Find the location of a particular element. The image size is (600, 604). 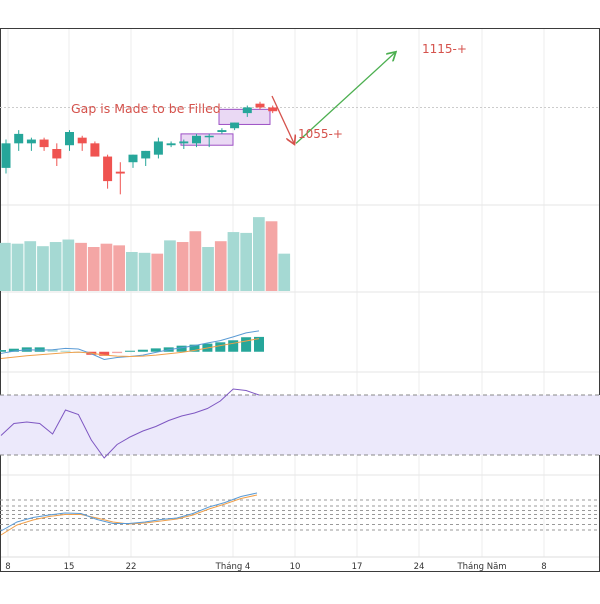

stoch-k-line is located at coordinates (129, 512).